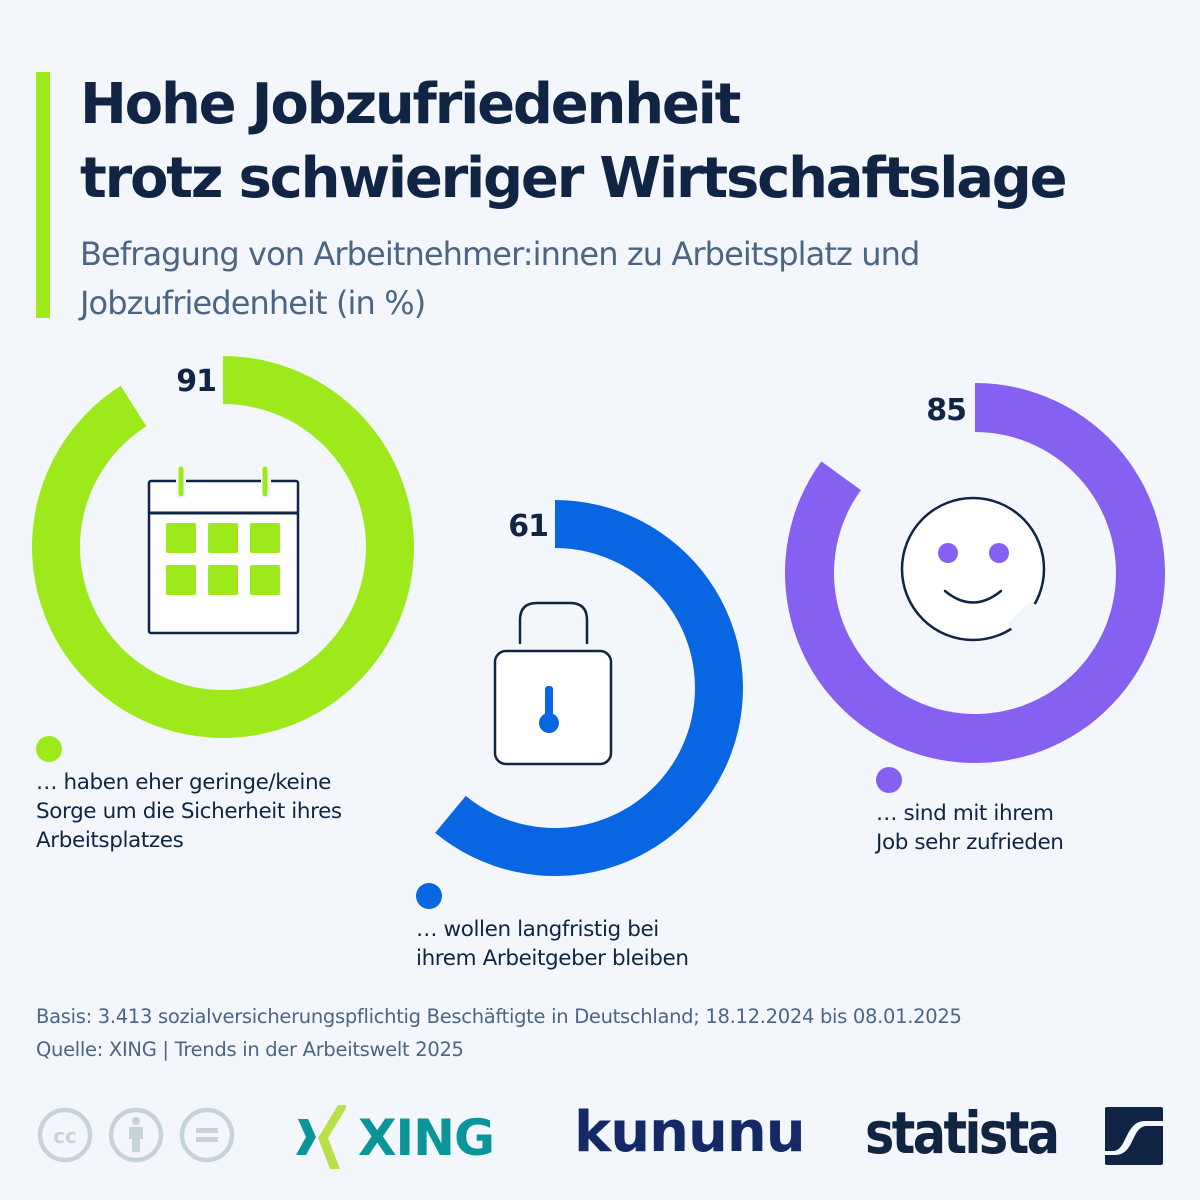 Image resolution: width=1200 pixels, height=1200 pixels. Describe the element at coordinates (189, 811) in the screenshot. I see `legend-text-line: Sorge um die Sicherheit ihres` at that location.